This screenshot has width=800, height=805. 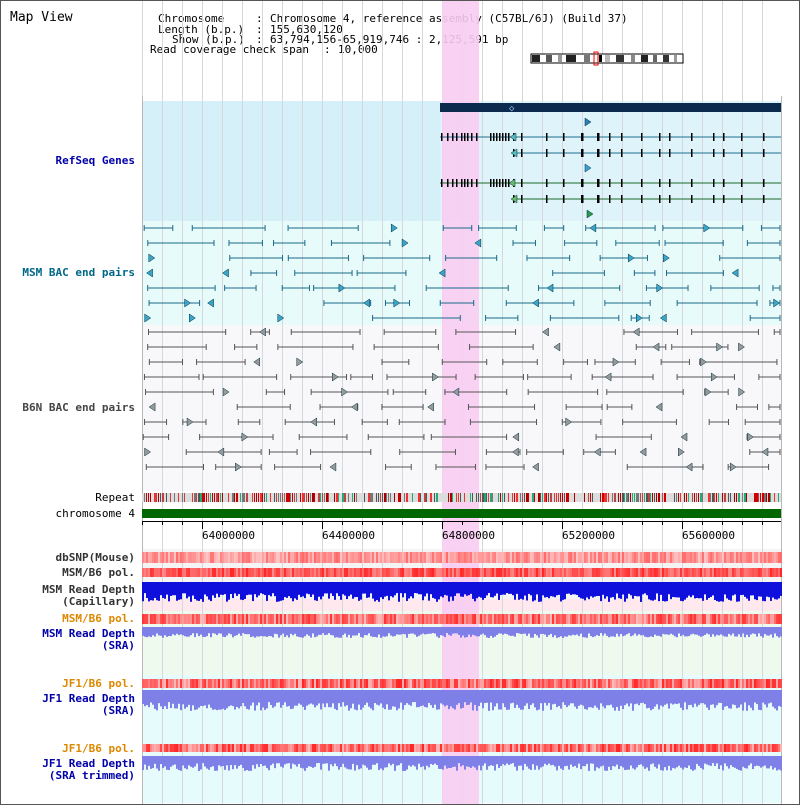 I want to click on chromosome-ideogram, so click(x=607, y=58).